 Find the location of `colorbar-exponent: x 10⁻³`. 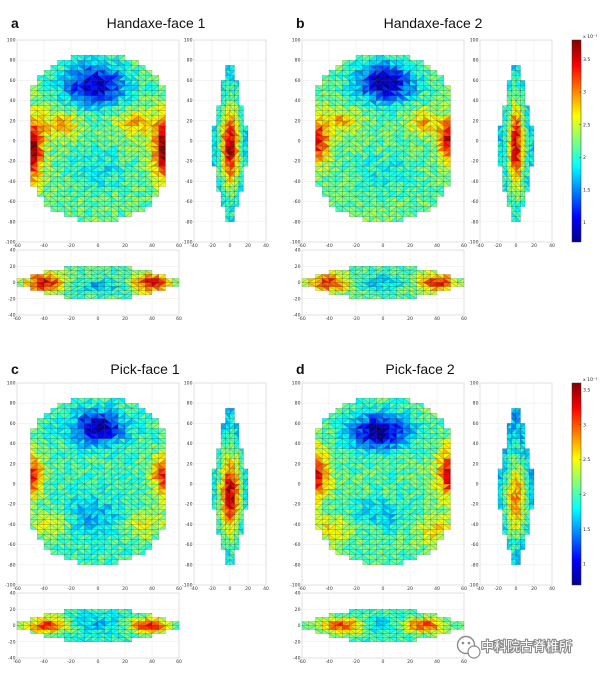

colorbar-exponent: x 10⁻³ is located at coordinates (590, 37).